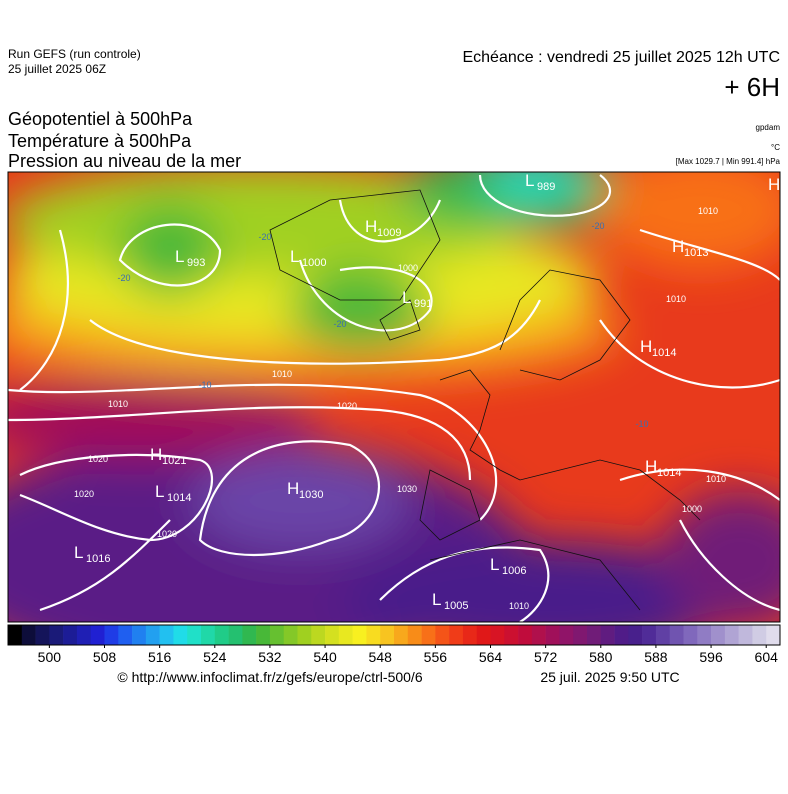 This screenshot has width=788, height=794. I want to click on pressure-range: [Max 1029.7 | Min 991.4] hPa, so click(728, 161).